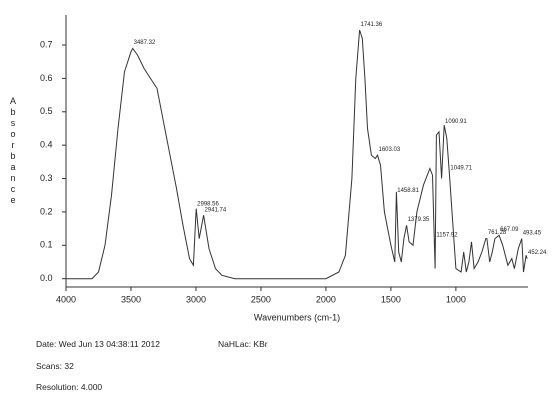  I want to click on peak-label: 1379.35, so click(419, 220).